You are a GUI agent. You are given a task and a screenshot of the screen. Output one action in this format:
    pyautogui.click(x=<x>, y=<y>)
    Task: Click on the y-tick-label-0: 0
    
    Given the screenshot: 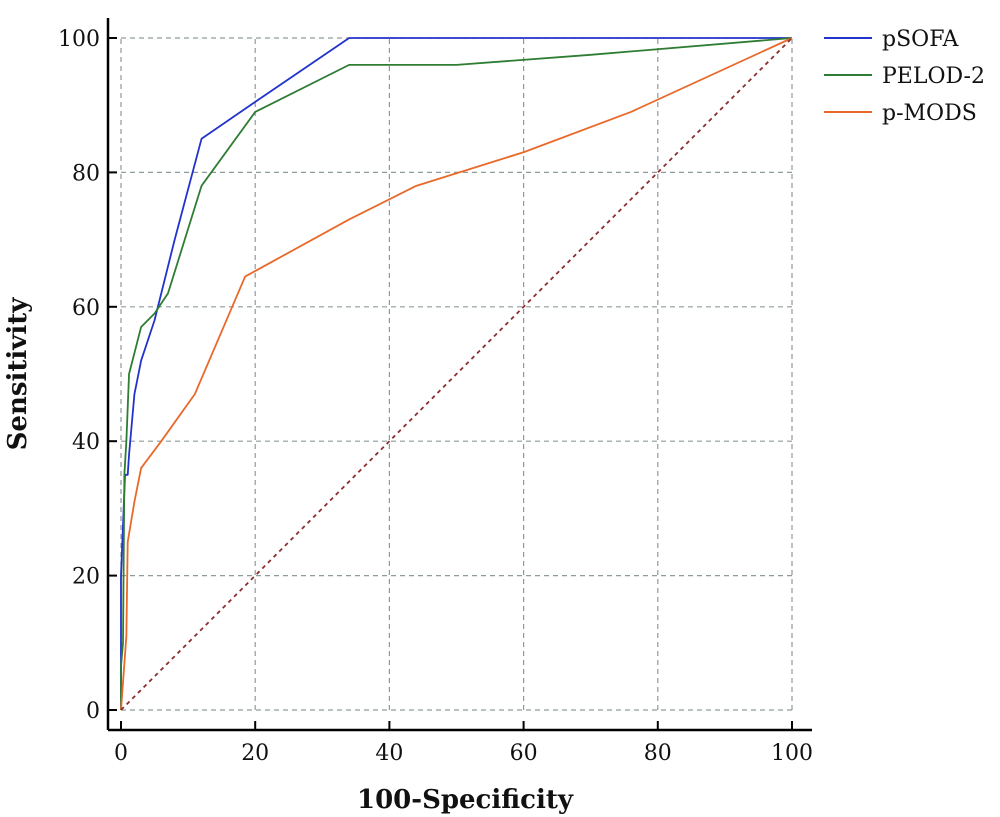 What is the action you would take?
    pyautogui.click(x=93, y=711)
    